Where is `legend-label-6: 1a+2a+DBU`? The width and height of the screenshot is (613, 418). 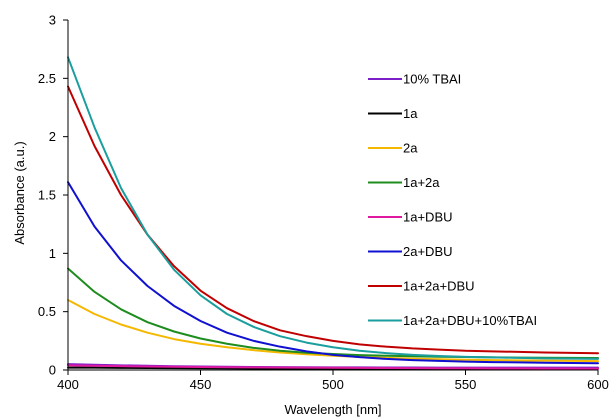 legend-label-6: 1a+2a+DBU is located at coordinates (439, 286).